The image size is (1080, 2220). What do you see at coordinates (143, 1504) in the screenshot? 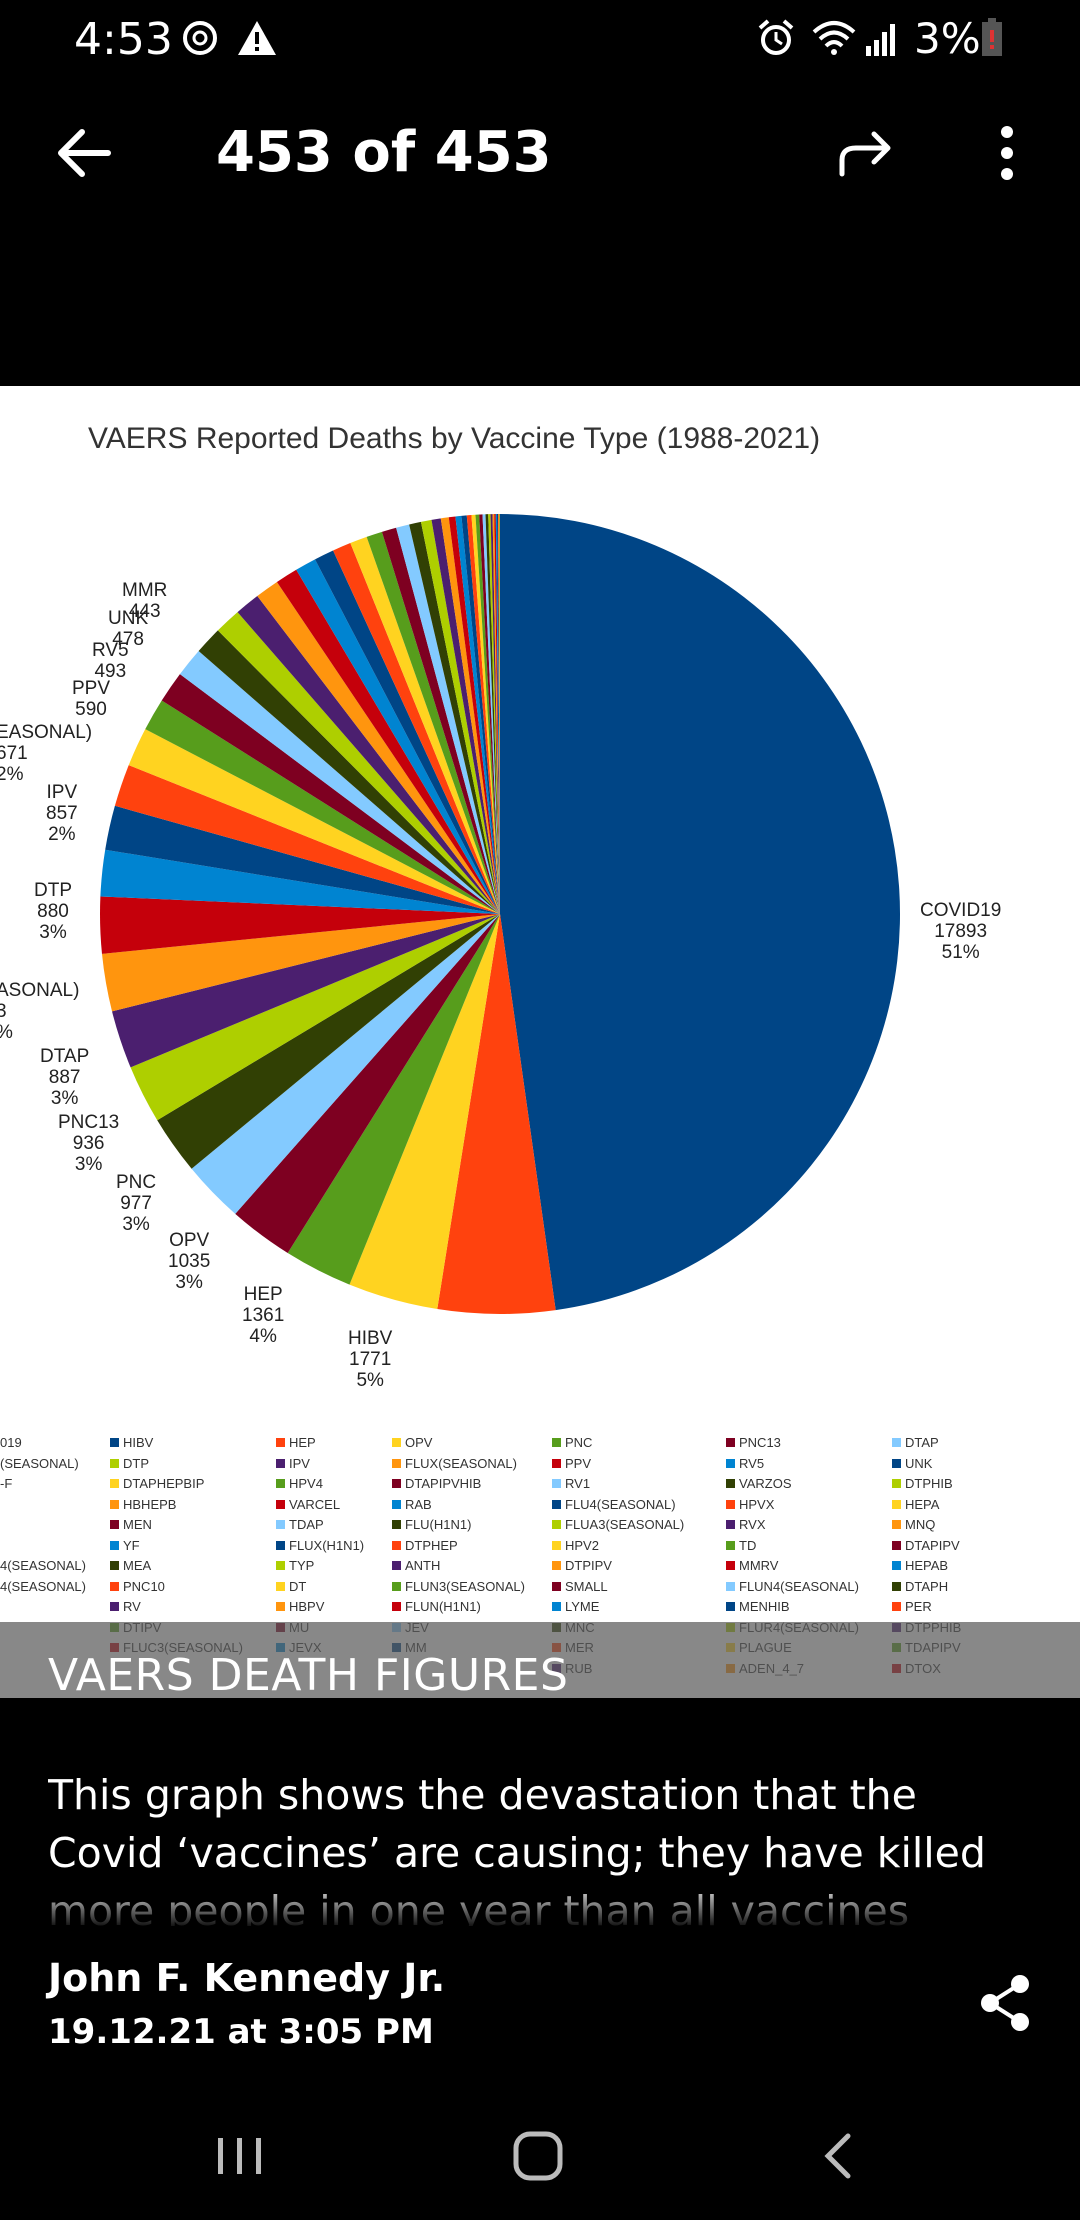
I see `legend-item: HBHEPB` at bounding box center [143, 1504].